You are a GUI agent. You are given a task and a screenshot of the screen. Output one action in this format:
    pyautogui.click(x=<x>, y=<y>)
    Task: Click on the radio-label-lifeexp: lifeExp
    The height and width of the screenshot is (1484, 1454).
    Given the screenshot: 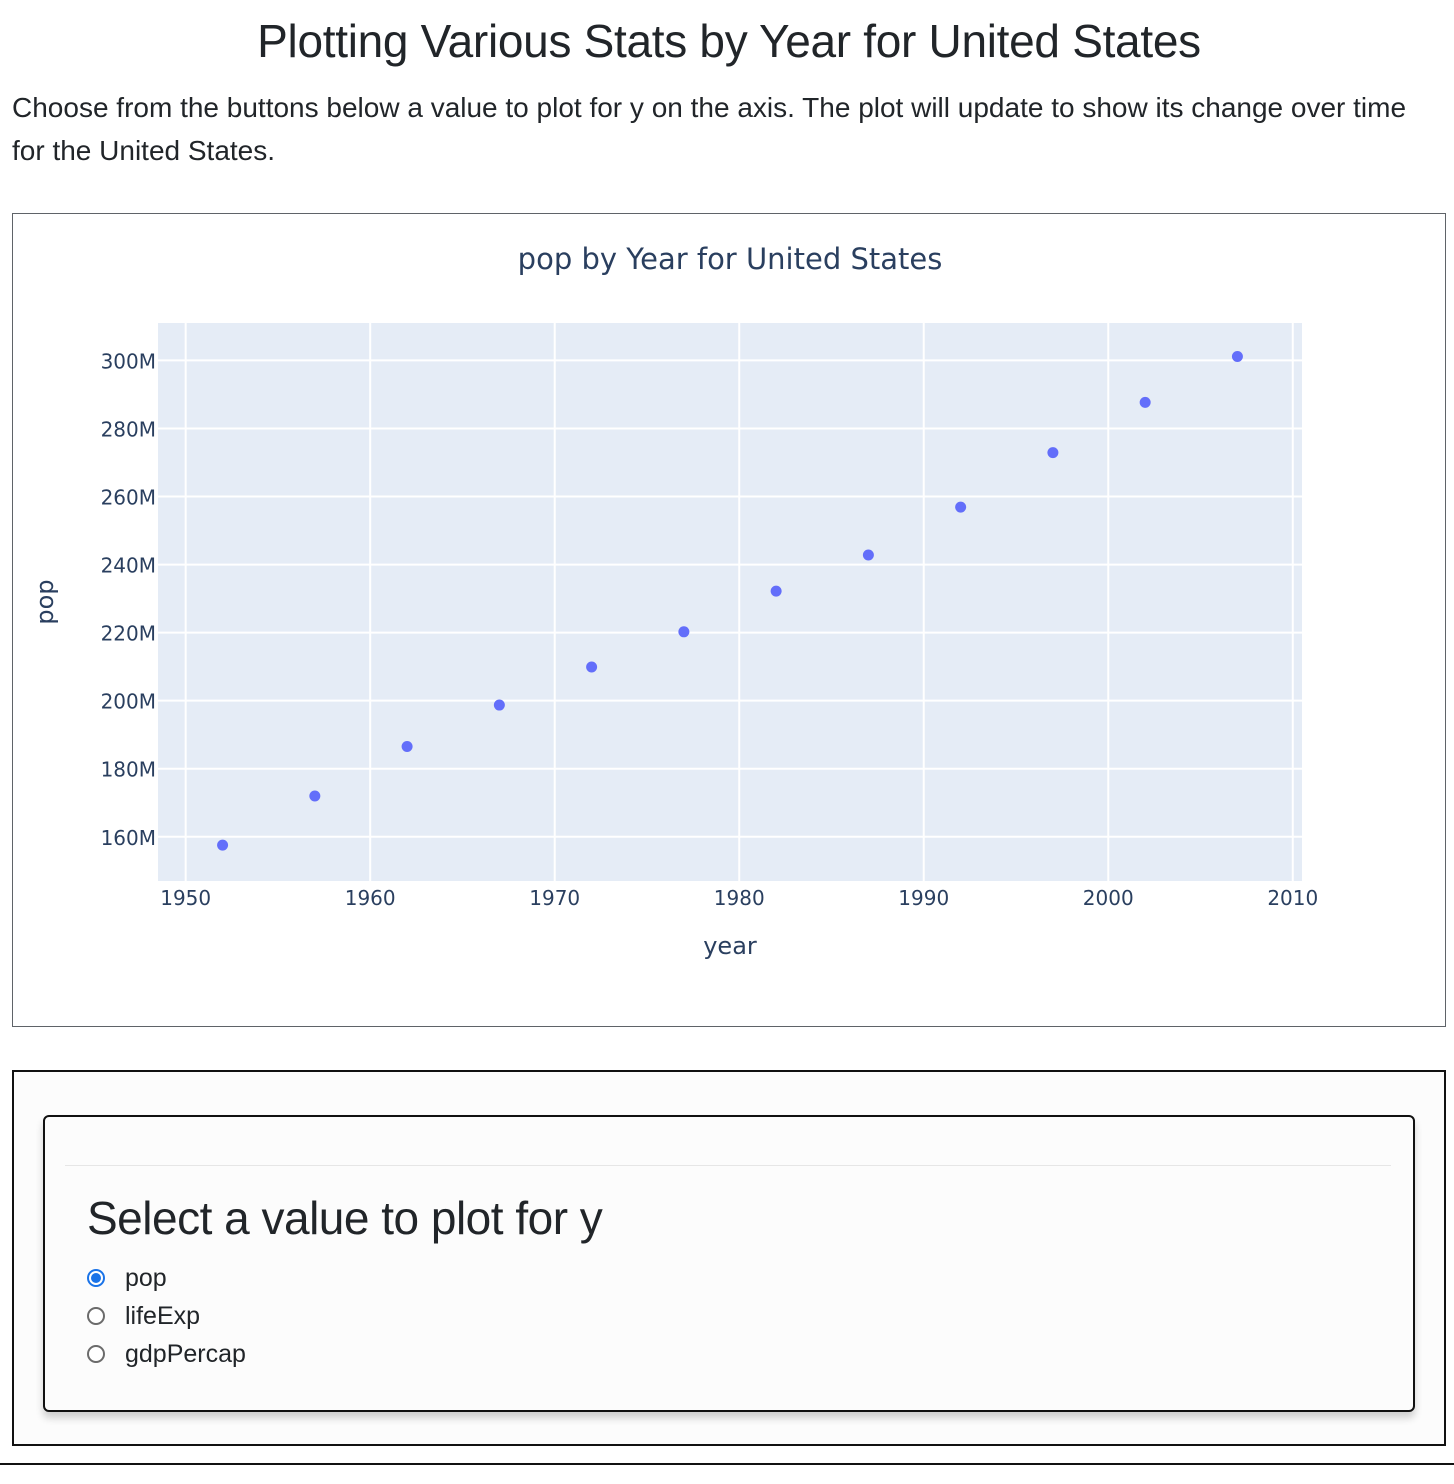 What is the action you would take?
    pyautogui.click(x=163, y=1315)
    